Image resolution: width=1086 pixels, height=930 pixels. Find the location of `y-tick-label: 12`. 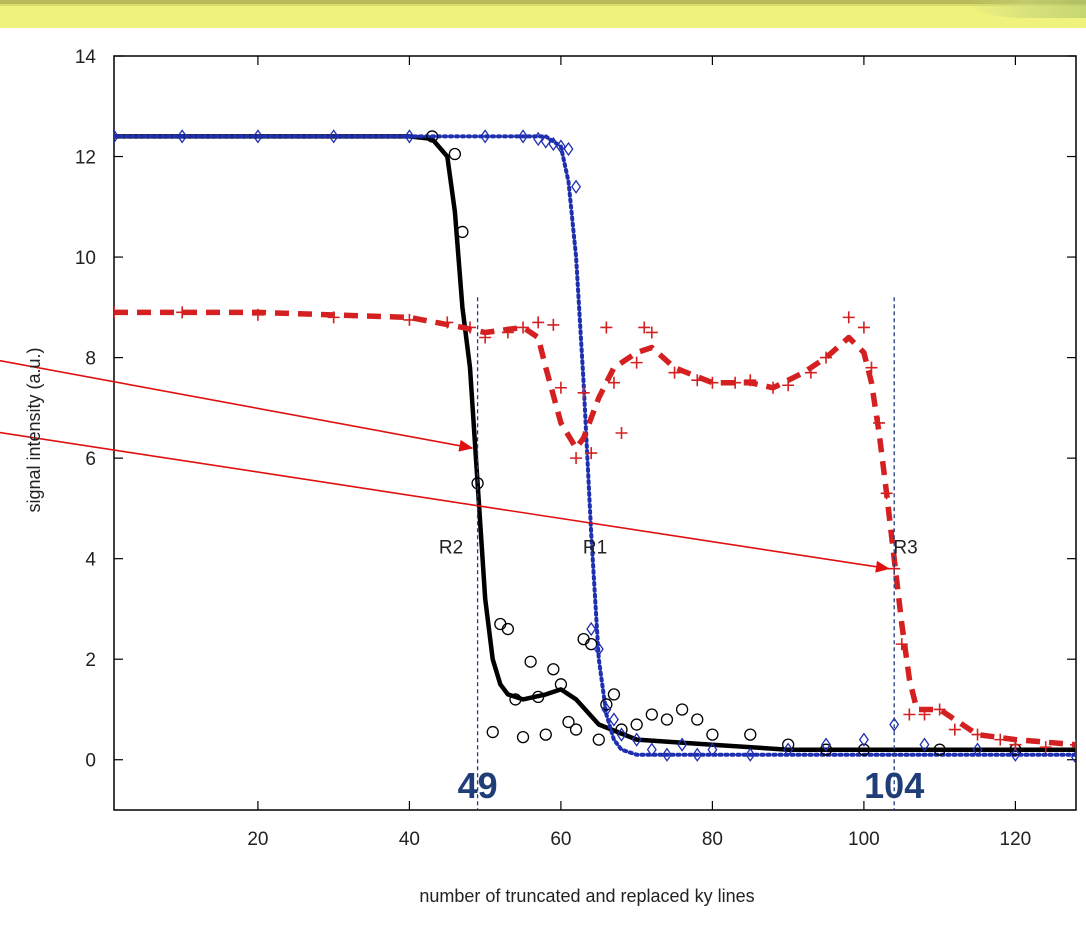

y-tick-label: 12 is located at coordinates (85, 158).